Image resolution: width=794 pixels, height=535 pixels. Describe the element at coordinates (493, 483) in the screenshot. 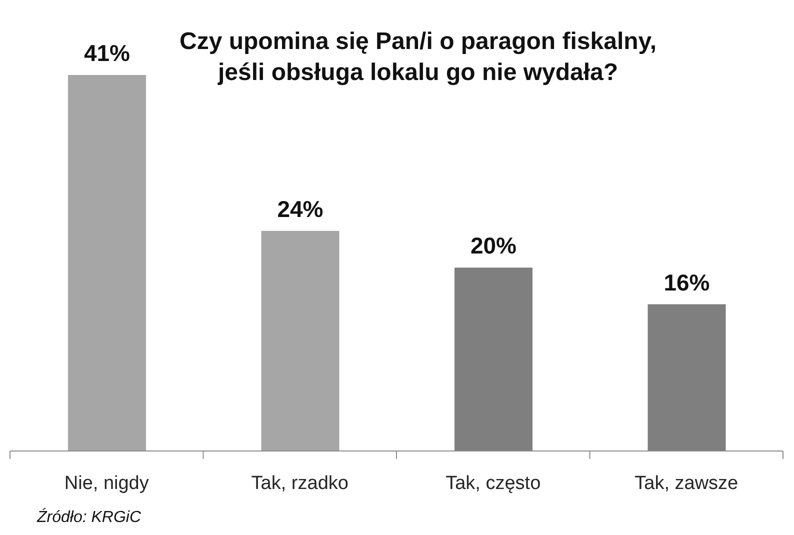

I see `x-tick-label: Tak, często` at that location.